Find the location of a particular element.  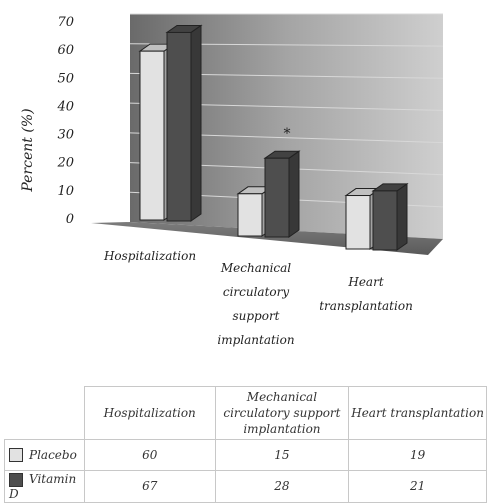

x-category-label: Mechanical circulatory support implantation is located at coordinates (255, 304).